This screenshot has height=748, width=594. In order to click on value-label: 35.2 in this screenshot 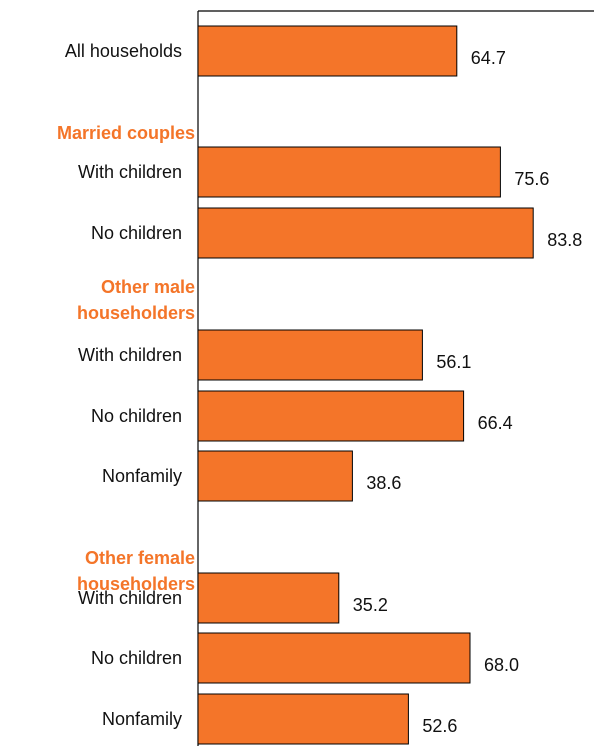, I will do `click(370, 605)`.